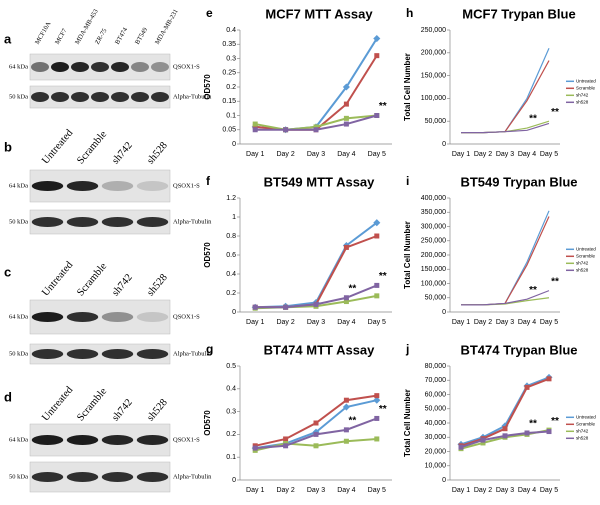 This screenshot has height=505, width=600. Describe the element at coordinates (433, 198) in the screenshot. I see `y-tick-label: 400,000` at that location.